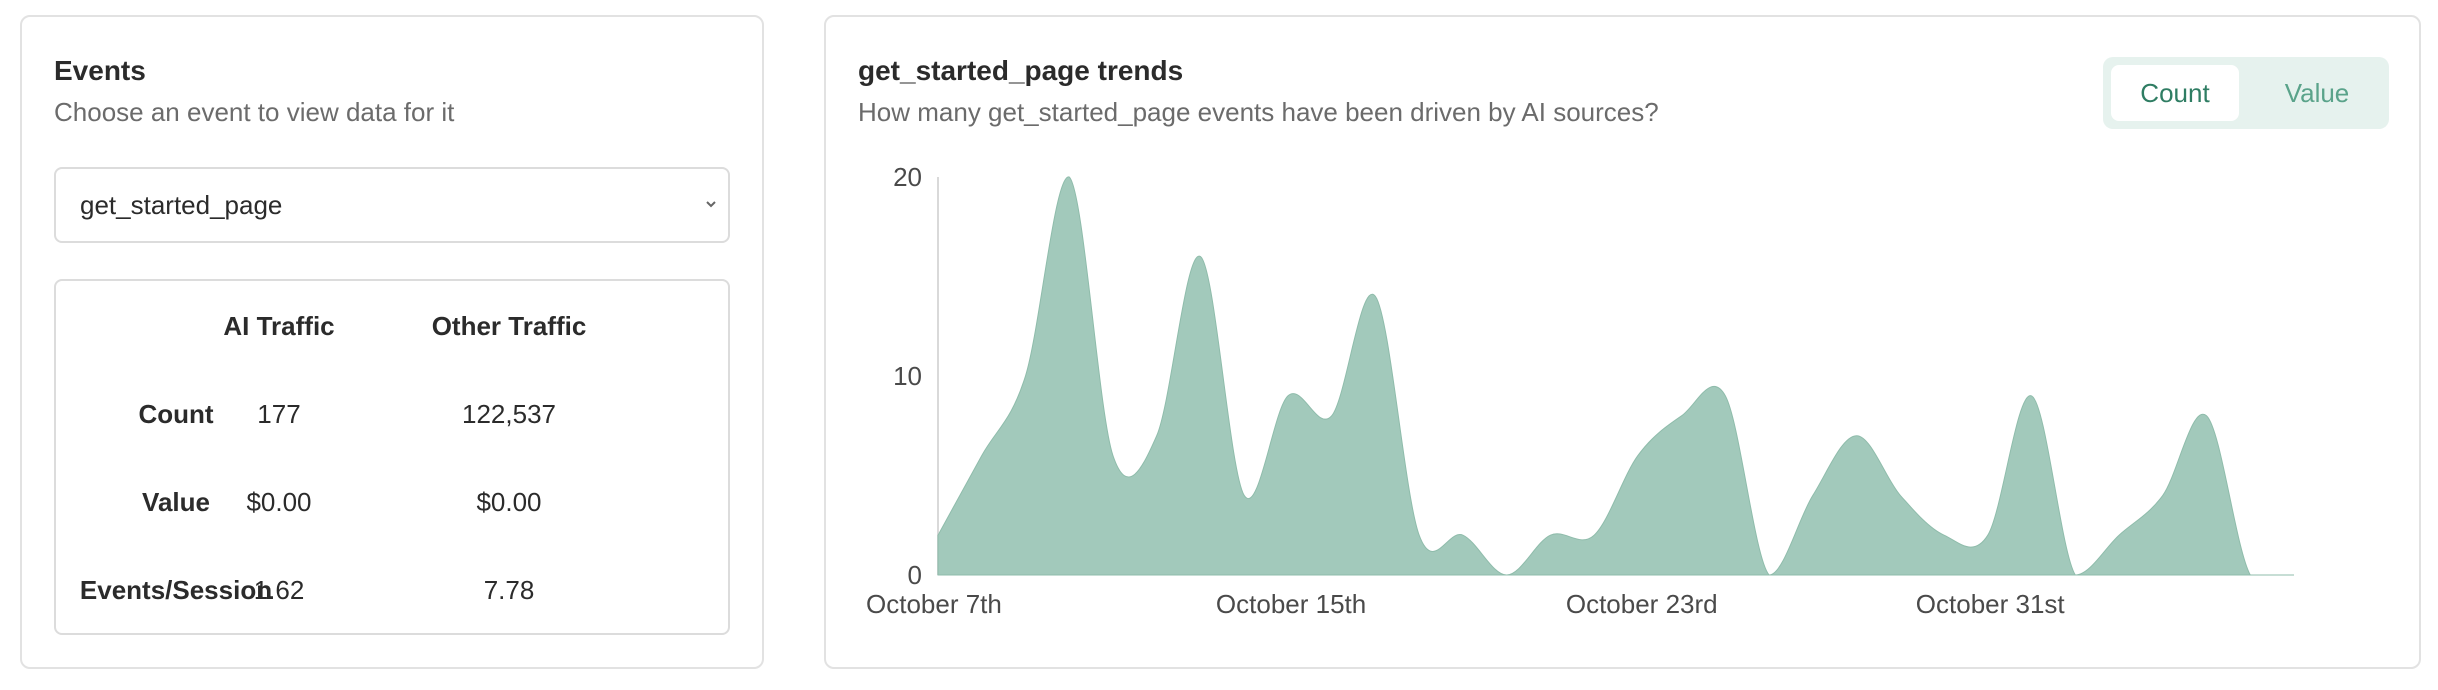 The width and height of the screenshot is (2438, 690). What do you see at coordinates (392, 205) in the screenshot?
I see `event-select-dropdown: get_started_page` at bounding box center [392, 205].